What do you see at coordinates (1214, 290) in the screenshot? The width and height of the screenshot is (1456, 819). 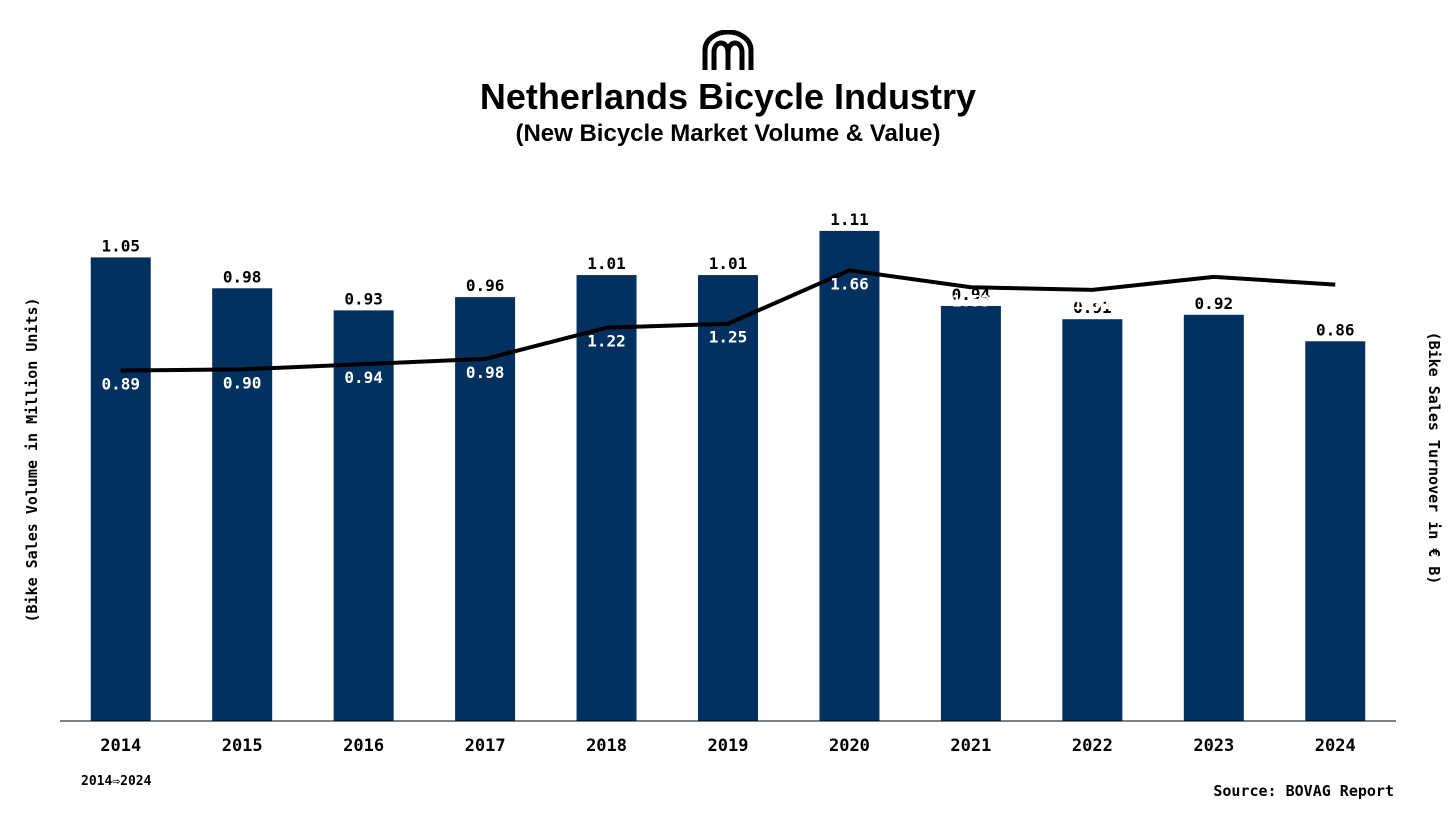 I see `line-value-label: 1.61` at bounding box center [1214, 290].